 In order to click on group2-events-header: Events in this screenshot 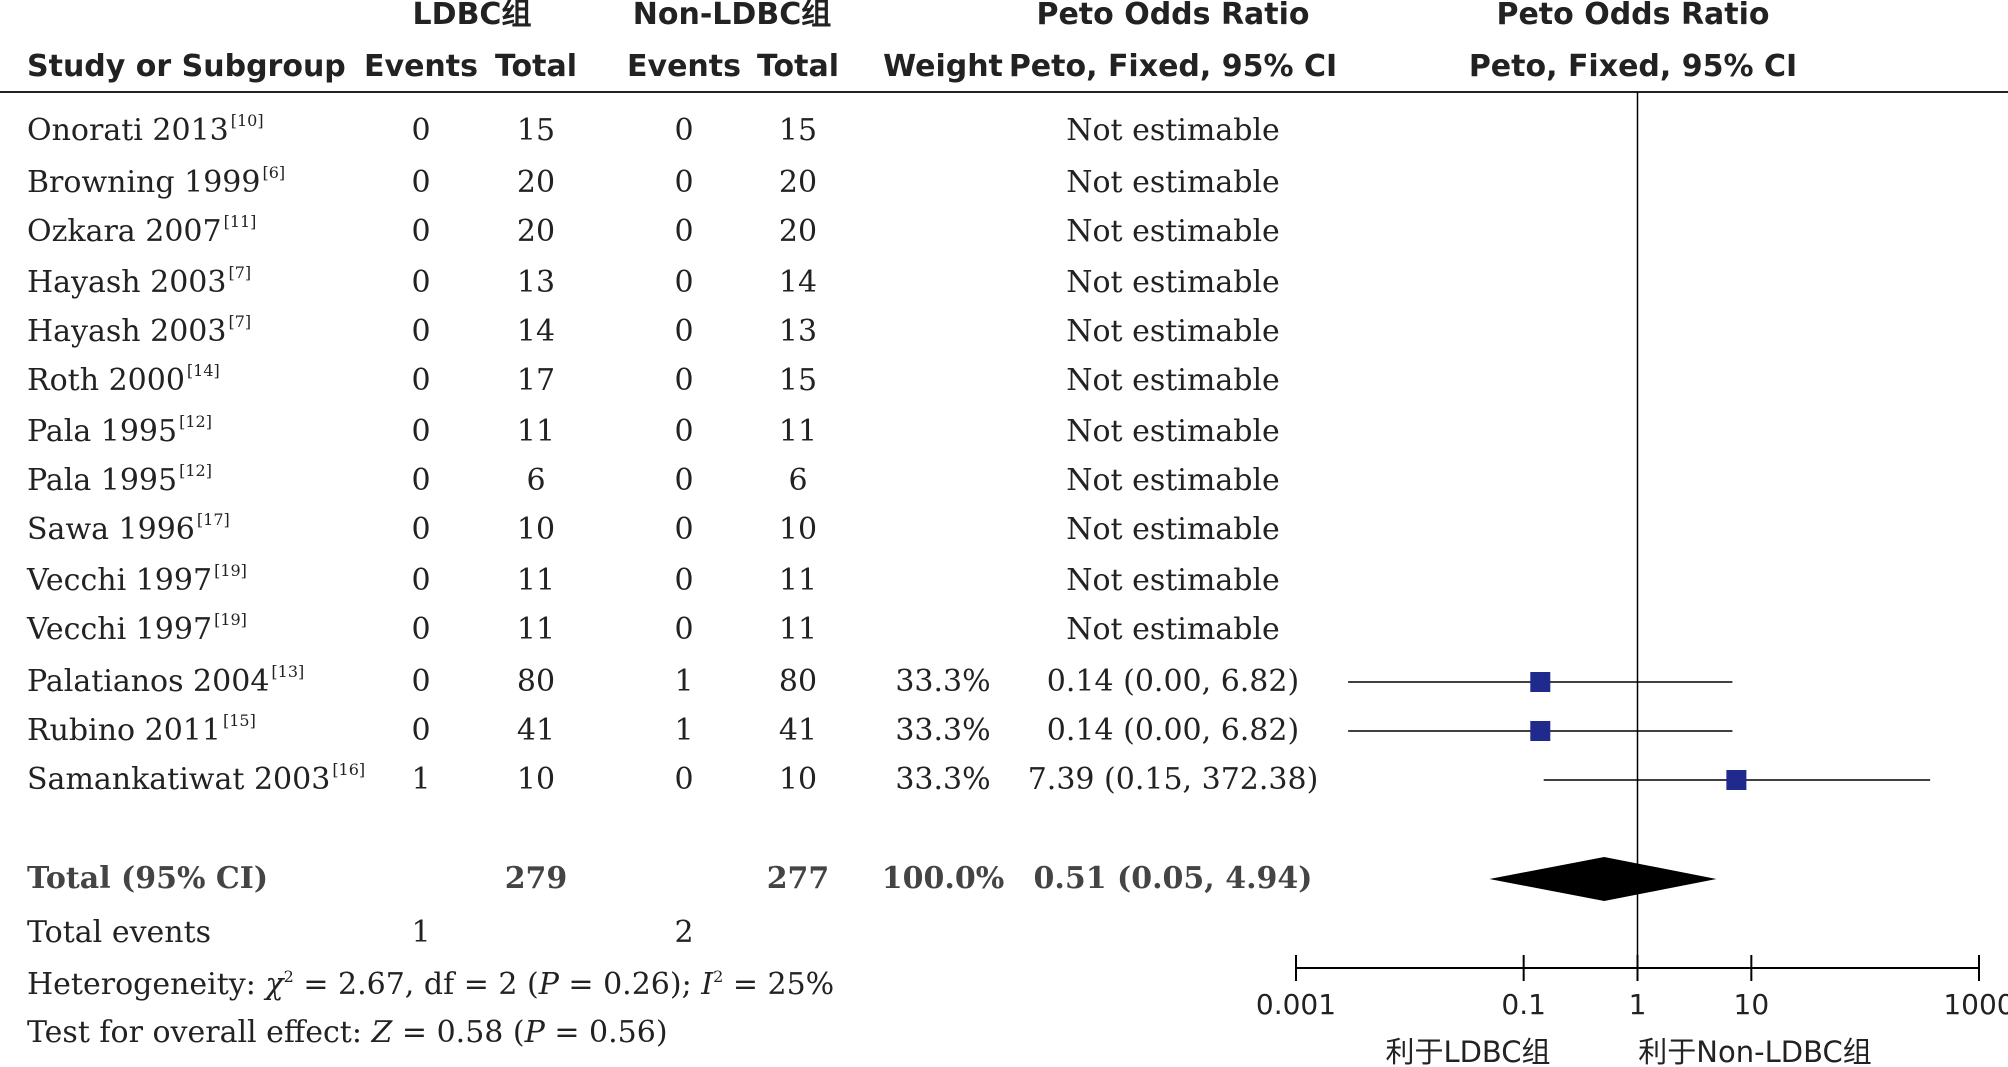, I will do `click(684, 66)`.